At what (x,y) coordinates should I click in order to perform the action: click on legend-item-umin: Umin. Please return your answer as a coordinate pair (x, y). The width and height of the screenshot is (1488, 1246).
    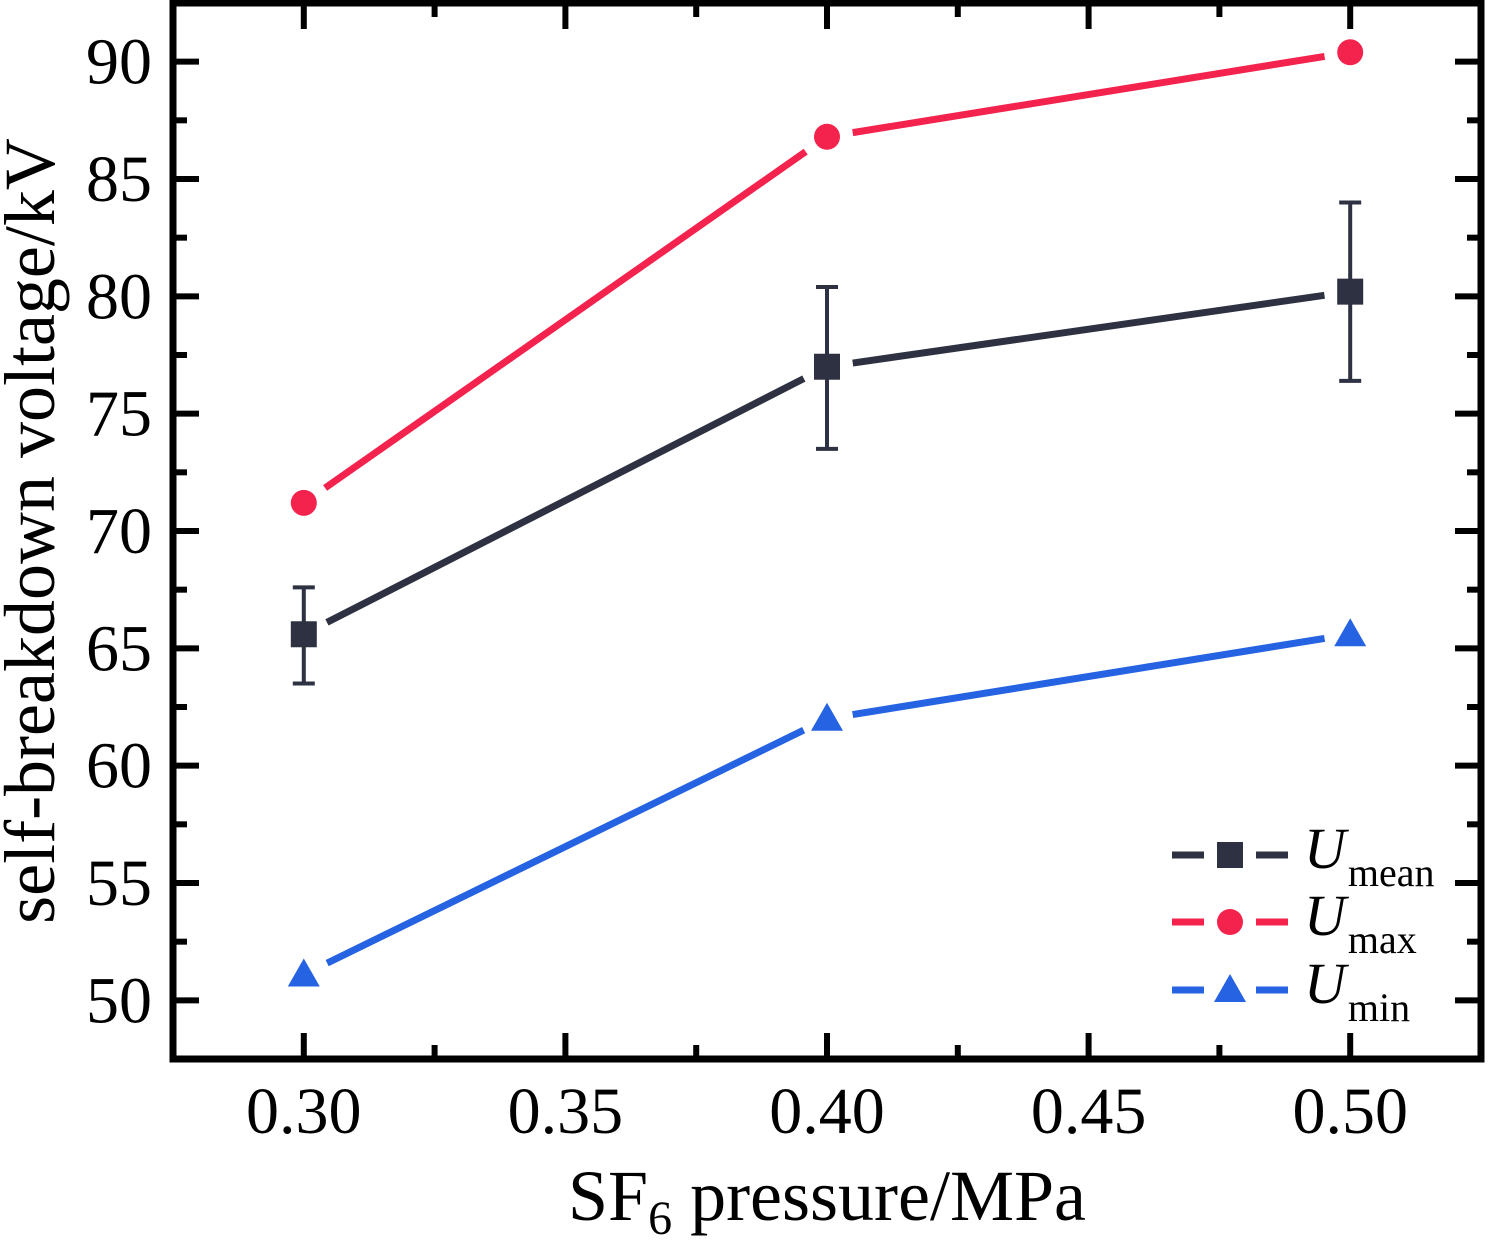
    Looking at the image, I should click on (1291, 990).